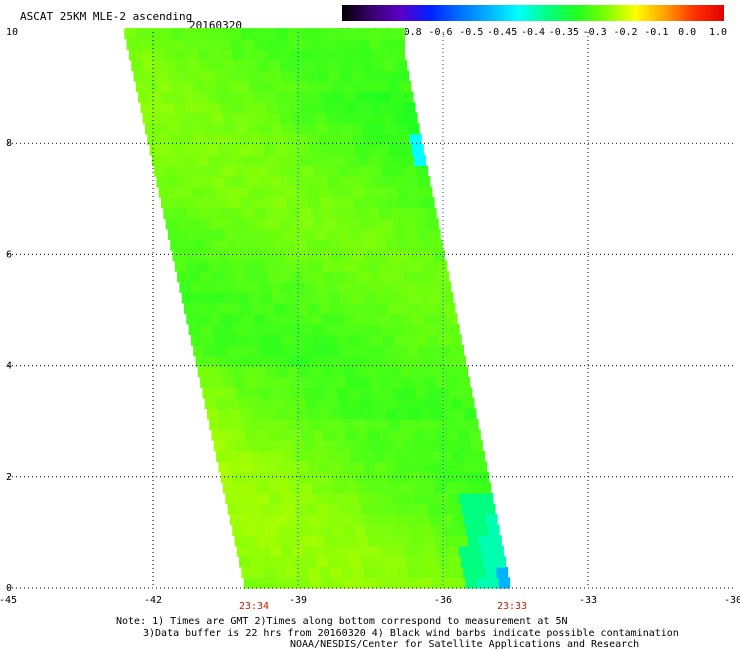 The width and height of the screenshot is (740, 650). What do you see at coordinates (625, 32) in the screenshot?
I see `colorbar-tick-label: -0.2` at bounding box center [625, 32].